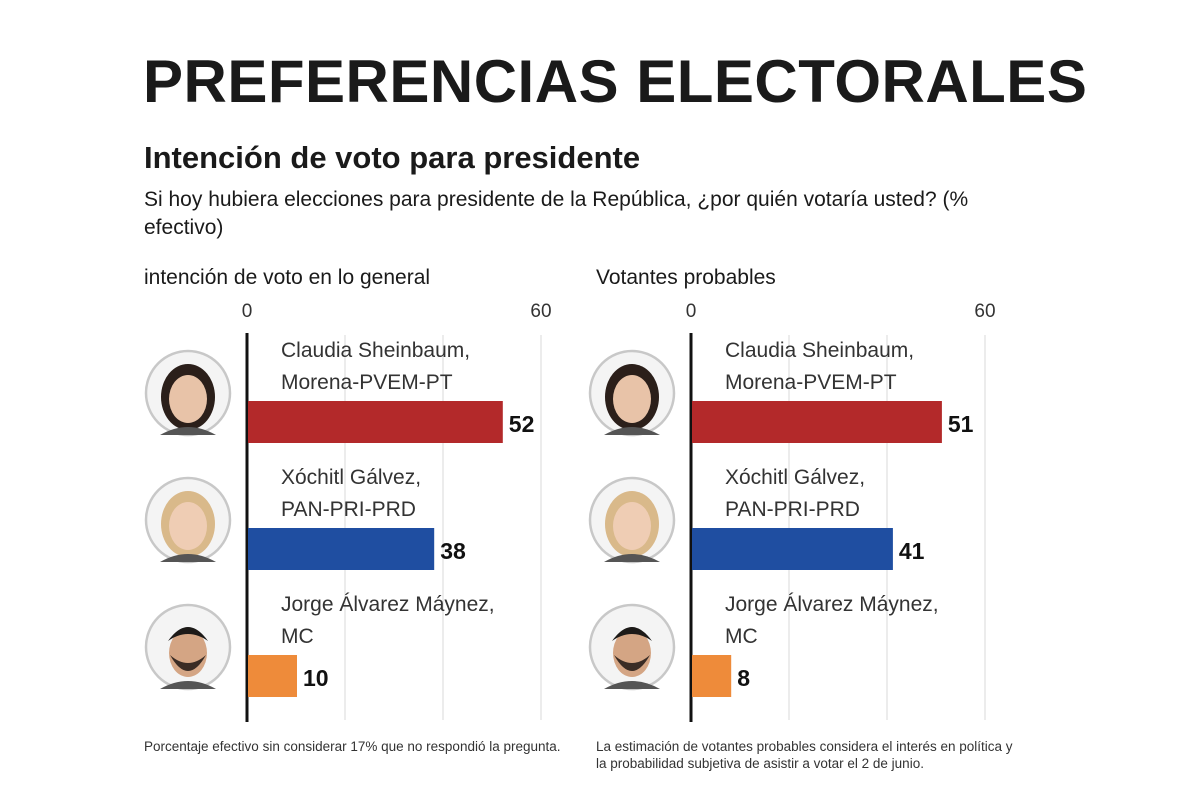 The image size is (1200, 800). What do you see at coordinates (961, 424) in the screenshot?
I see `data-label: 51` at bounding box center [961, 424].